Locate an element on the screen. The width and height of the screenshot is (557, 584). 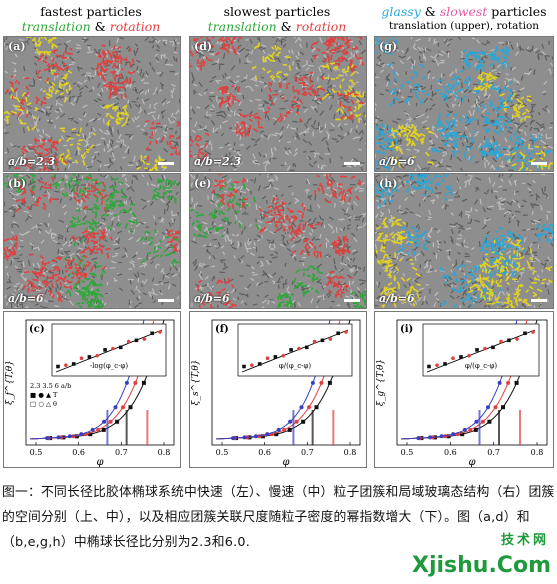
panel-label: (g) is located at coordinates (388, 46).